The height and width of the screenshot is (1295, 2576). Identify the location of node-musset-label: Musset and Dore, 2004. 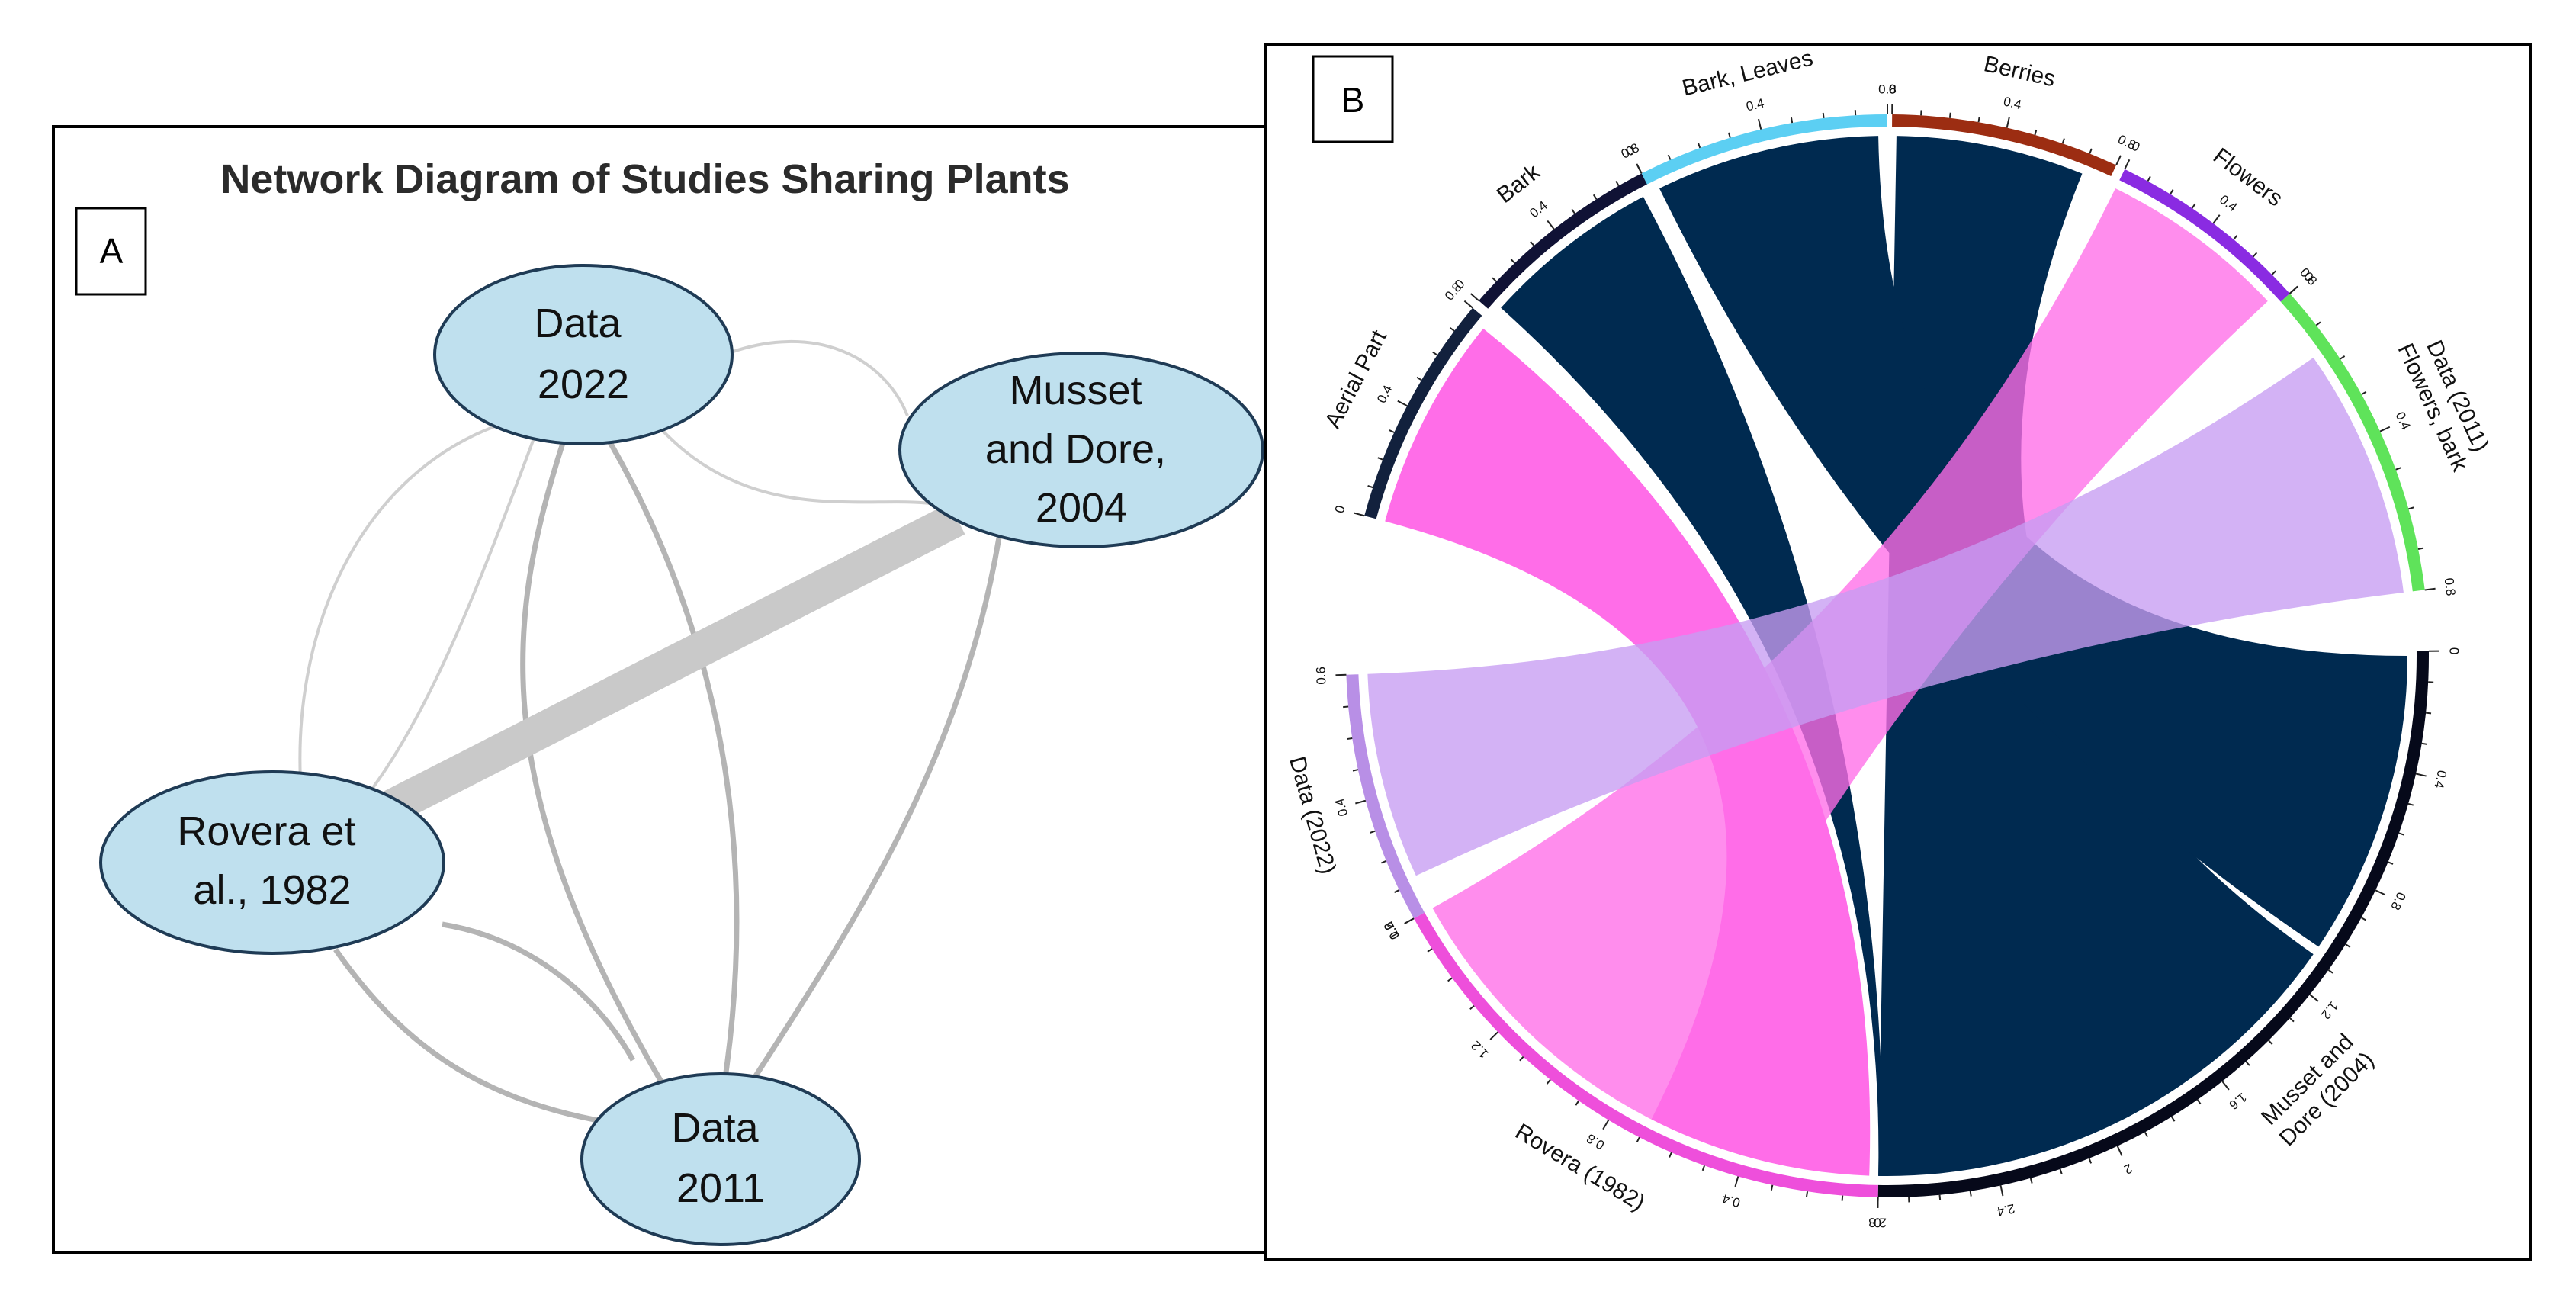
(1081, 449).